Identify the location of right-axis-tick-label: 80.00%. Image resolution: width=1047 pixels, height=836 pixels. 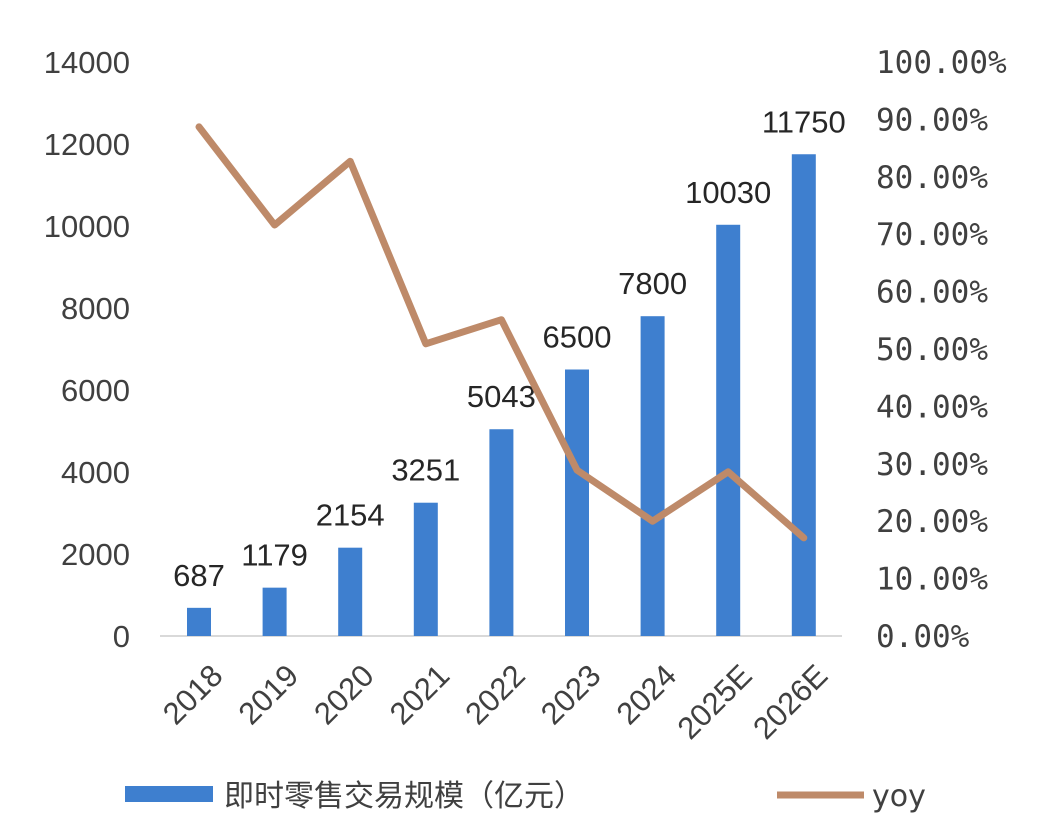
(932, 178).